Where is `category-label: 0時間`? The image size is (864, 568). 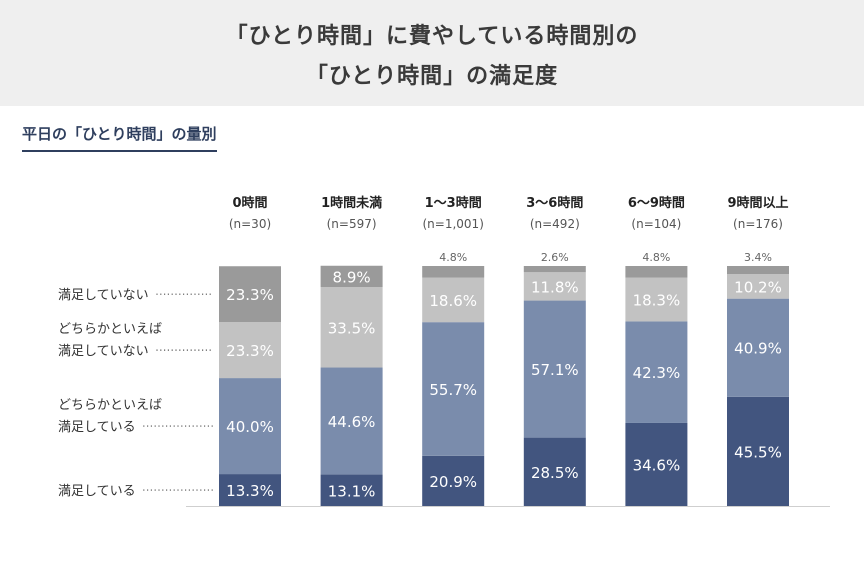
category-label: 0時間 is located at coordinates (249, 203).